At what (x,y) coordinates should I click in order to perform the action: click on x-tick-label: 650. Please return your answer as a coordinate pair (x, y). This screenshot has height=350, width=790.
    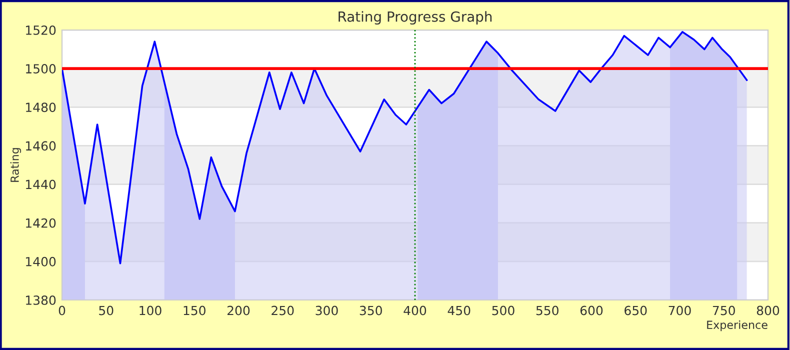
    Looking at the image, I should click on (635, 311).